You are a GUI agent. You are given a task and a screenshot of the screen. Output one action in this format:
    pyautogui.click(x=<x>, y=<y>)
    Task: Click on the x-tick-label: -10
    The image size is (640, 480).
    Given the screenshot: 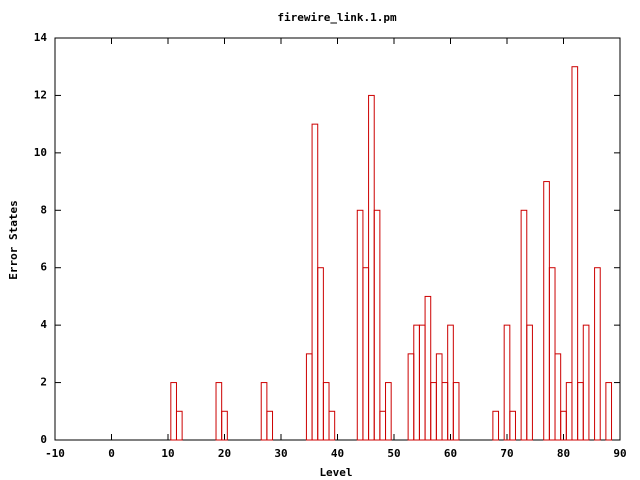 What is the action you would take?
    pyautogui.click(x=55, y=453)
    